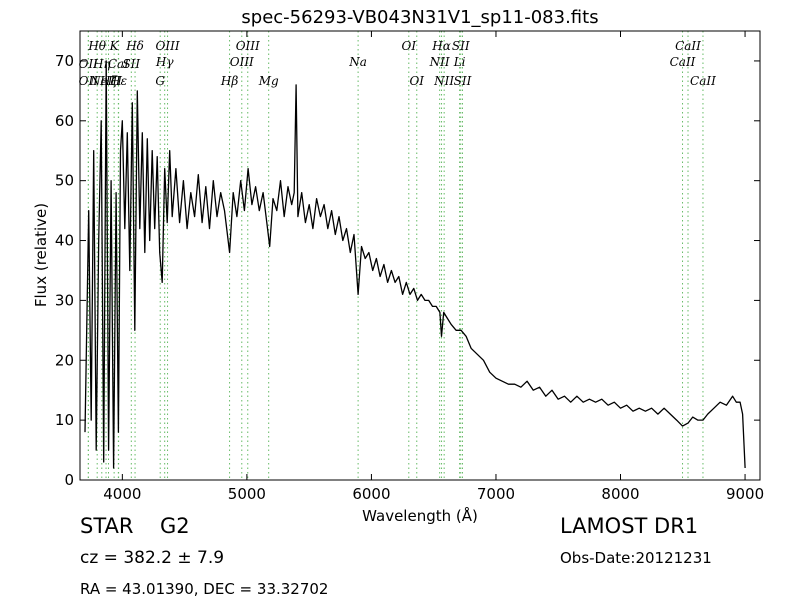 The image size is (800, 600). Describe the element at coordinates (620, 494) in the screenshot. I see `x-tick-label: 8000` at that location.